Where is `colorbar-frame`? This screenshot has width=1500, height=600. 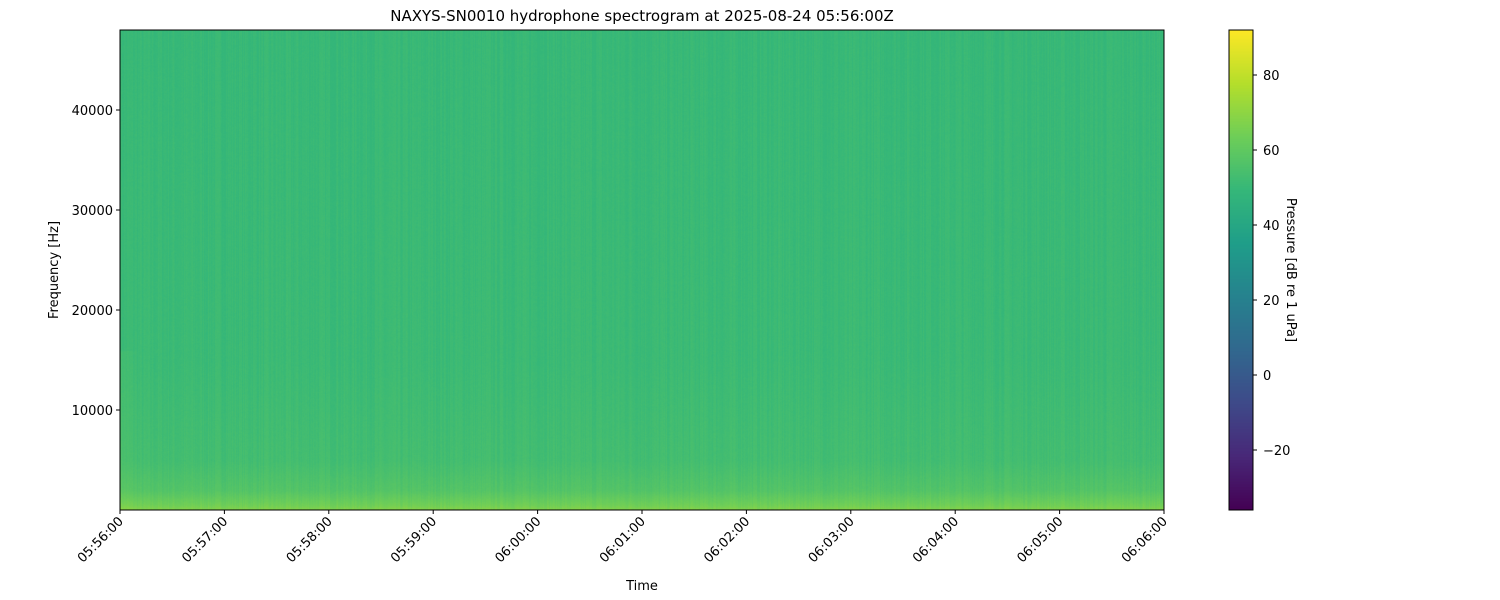
colorbar-frame is located at coordinates (1241, 270).